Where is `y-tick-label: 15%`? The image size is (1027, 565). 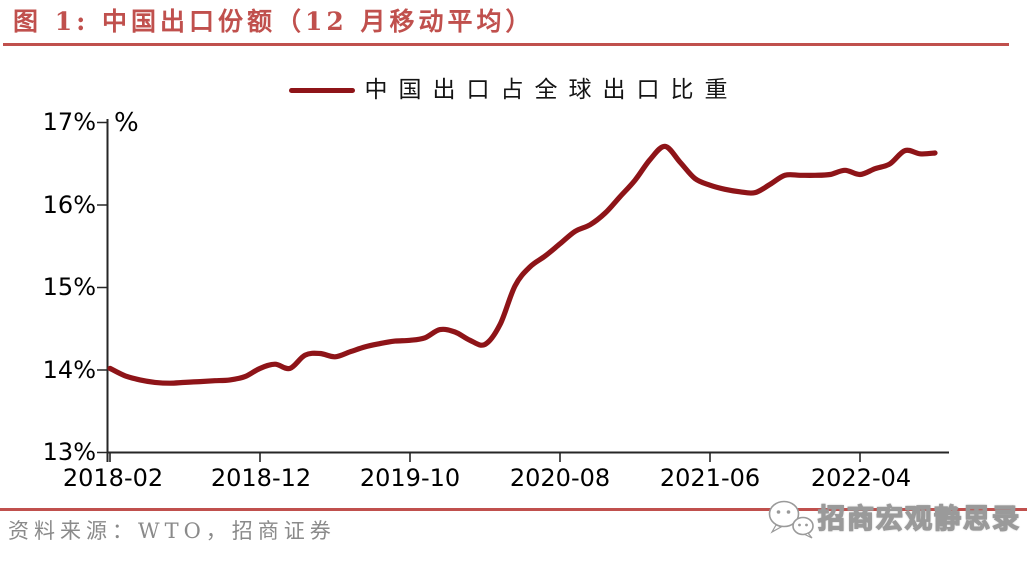 y-tick-label: 15% is located at coordinates (69, 287).